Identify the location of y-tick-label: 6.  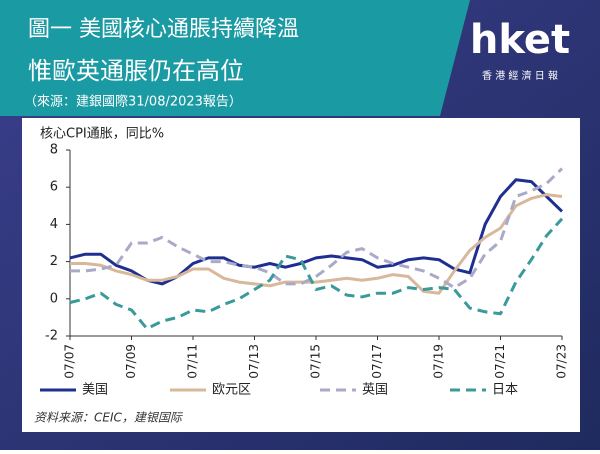
(54, 187).